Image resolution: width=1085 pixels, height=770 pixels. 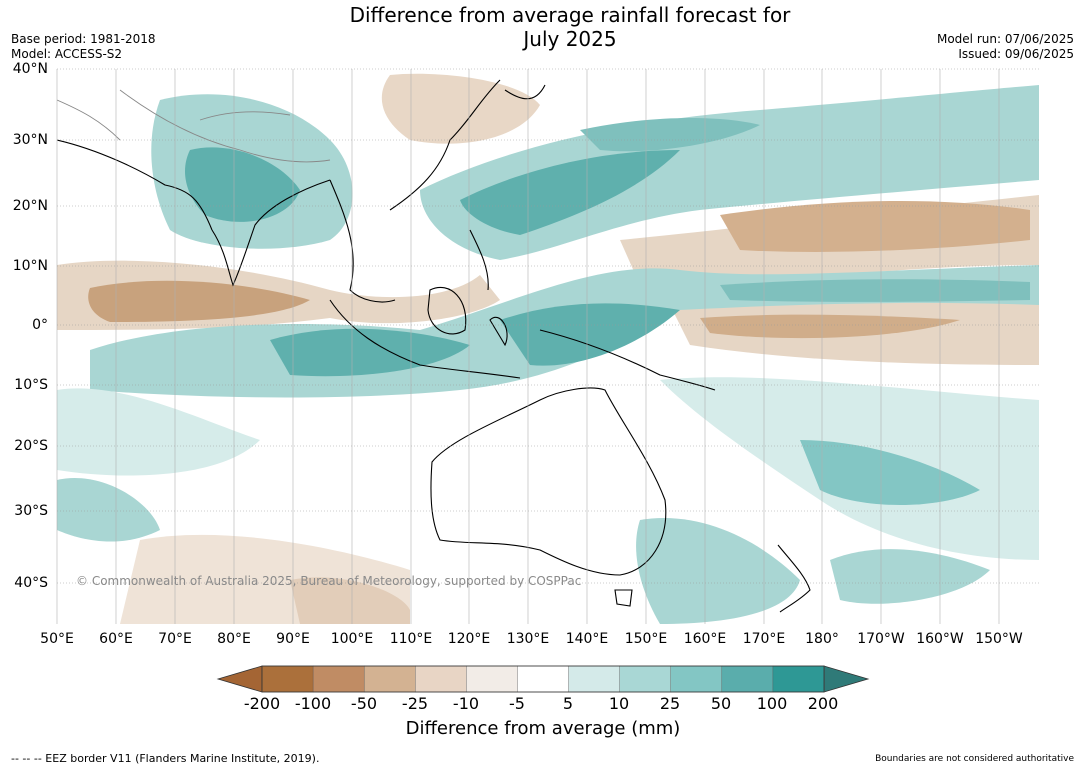 What do you see at coordinates (570, 39) in the screenshot?
I see `map-title-line2: July 2025` at bounding box center [570, 39].